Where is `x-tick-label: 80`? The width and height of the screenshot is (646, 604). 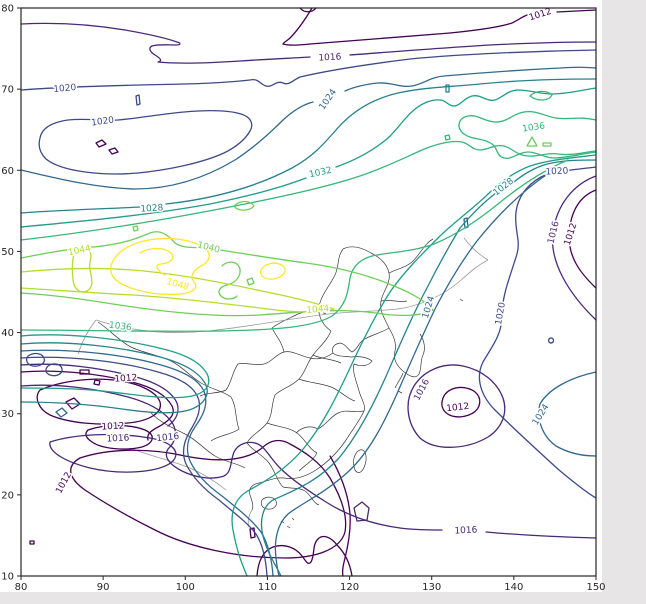
x-tick-label: 80 is located at coordinates (21, 587).